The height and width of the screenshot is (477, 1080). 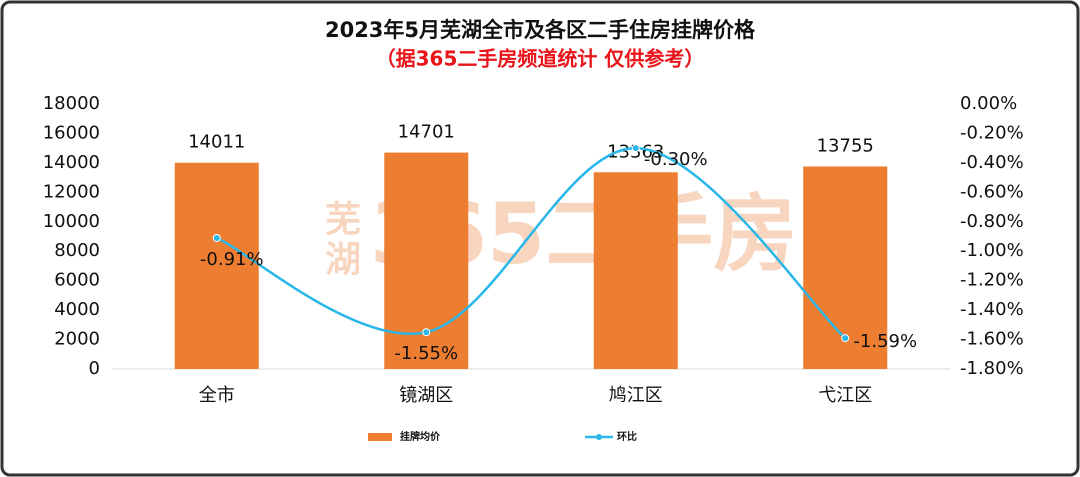 What do you see at coordinates (71, 221) in the screenshot?
I see `y-tick-label: 10000` at bounding box center [71, 221].